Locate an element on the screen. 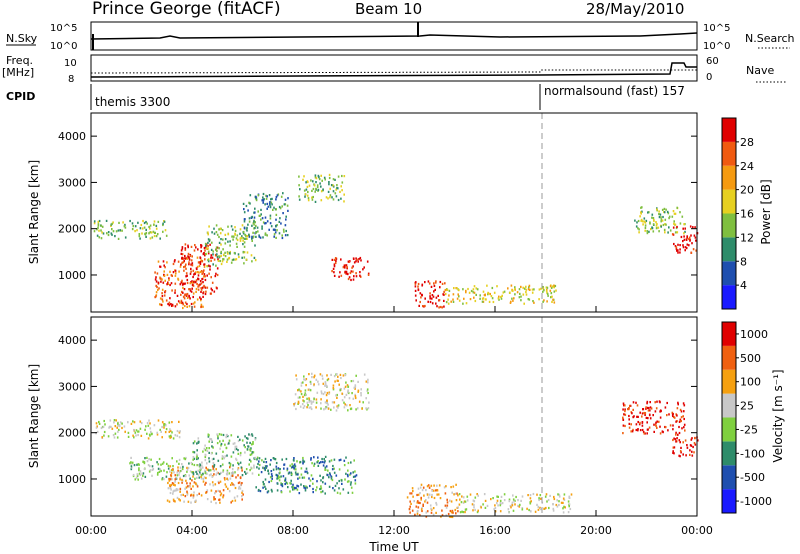 The width and height of the screenshot is (800, 554). power-region is located at coordinates (350, 269).